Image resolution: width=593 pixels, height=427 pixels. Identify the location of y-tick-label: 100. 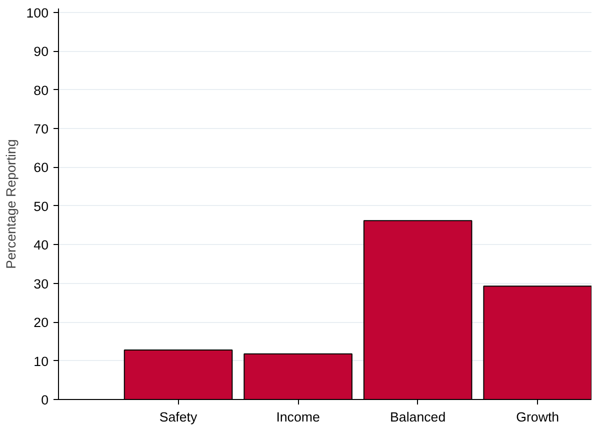
(37, 12).